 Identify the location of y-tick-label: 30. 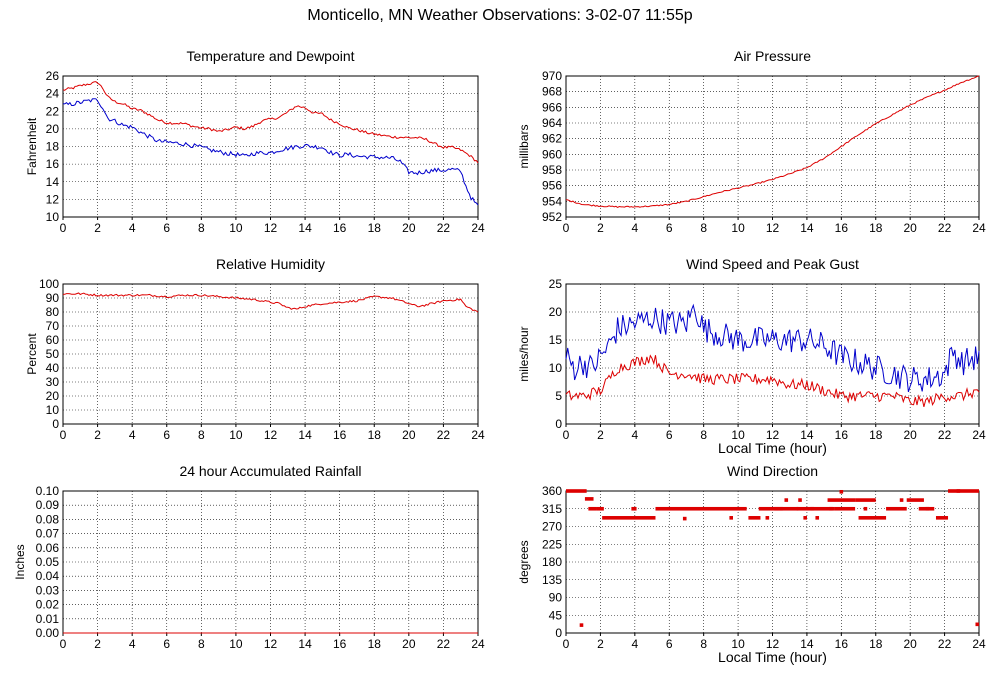
(53, 382).